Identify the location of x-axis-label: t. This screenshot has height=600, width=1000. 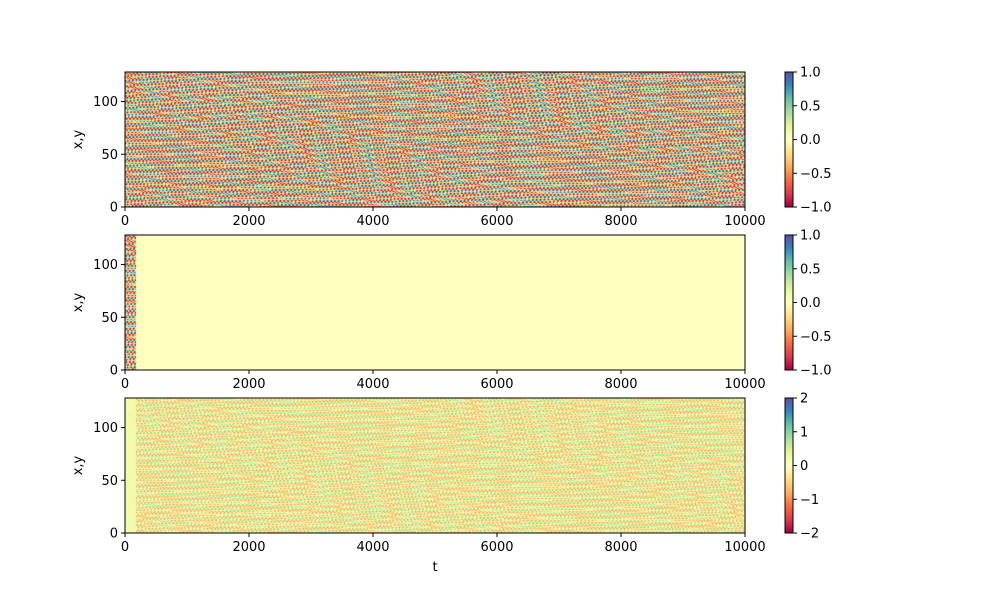
(434, 567).